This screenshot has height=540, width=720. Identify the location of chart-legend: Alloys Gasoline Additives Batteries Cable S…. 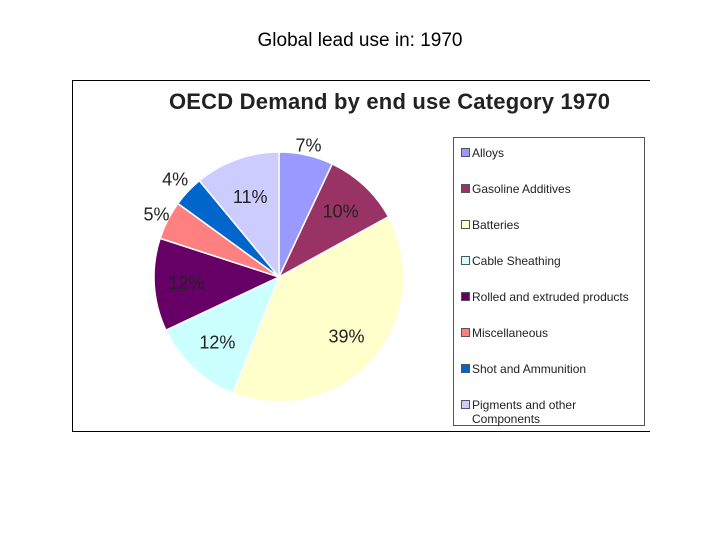
(549, 281).